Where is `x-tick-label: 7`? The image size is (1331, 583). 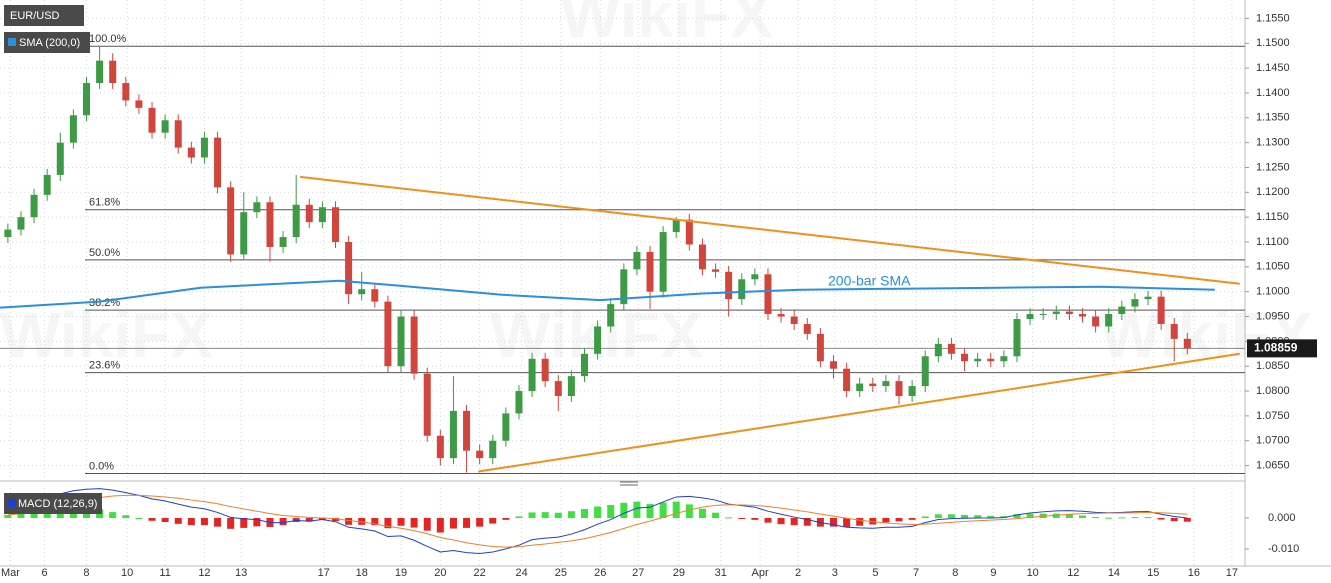 x-tick-label: 7 is located at coordinates (916, 573).